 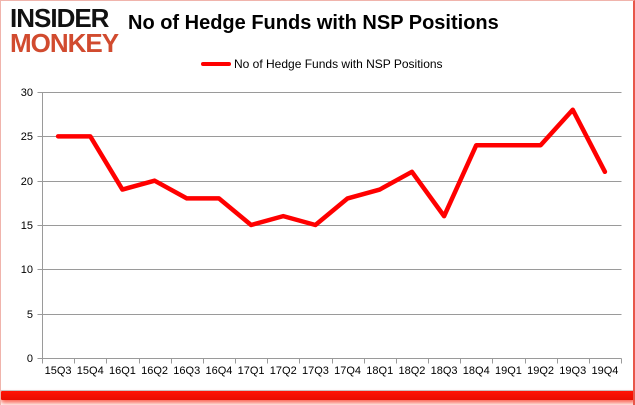 What do you see at coordinates (27, 270) in the screenshot?
I see `svg-text: 10` at bounding box center [27, 270].